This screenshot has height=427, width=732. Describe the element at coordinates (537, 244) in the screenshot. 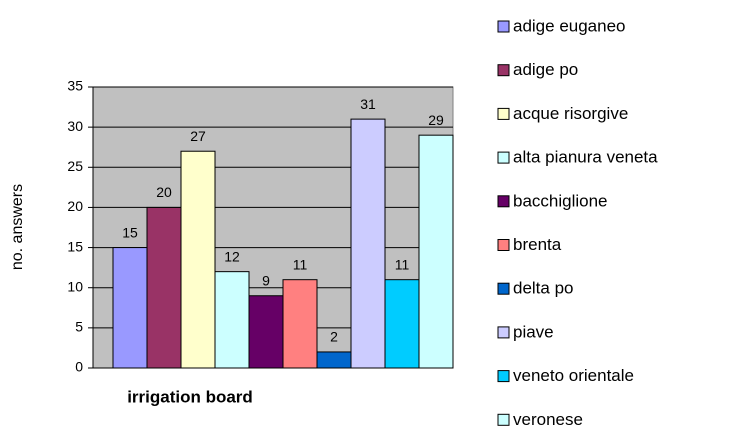

I see `legend-label: brenta` at that location.